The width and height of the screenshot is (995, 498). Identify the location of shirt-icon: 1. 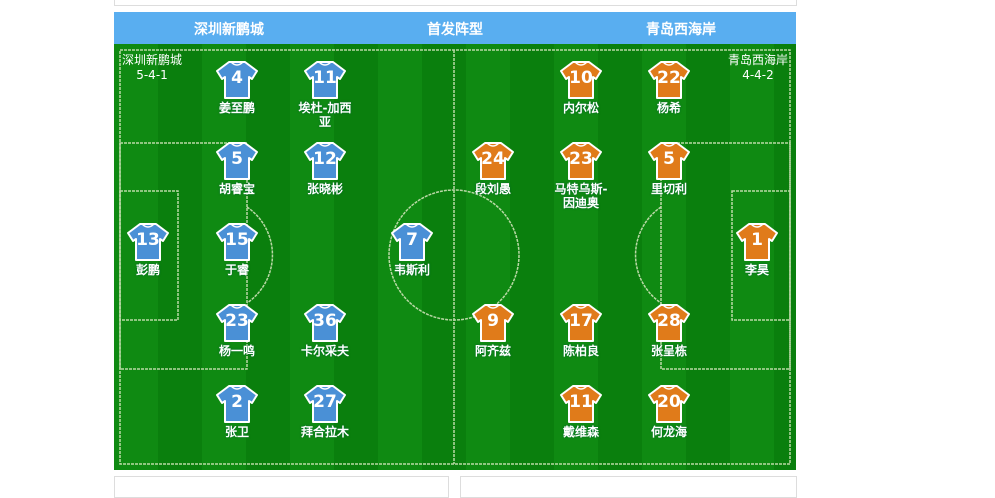
(757, 242).